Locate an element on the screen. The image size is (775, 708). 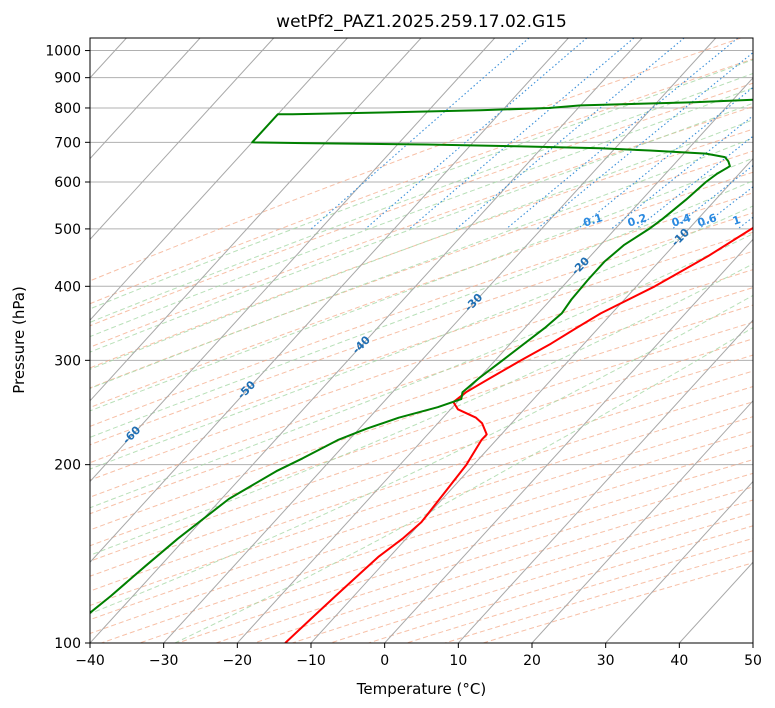
y-tick-label: 300 is located at coordinates (67, 361).